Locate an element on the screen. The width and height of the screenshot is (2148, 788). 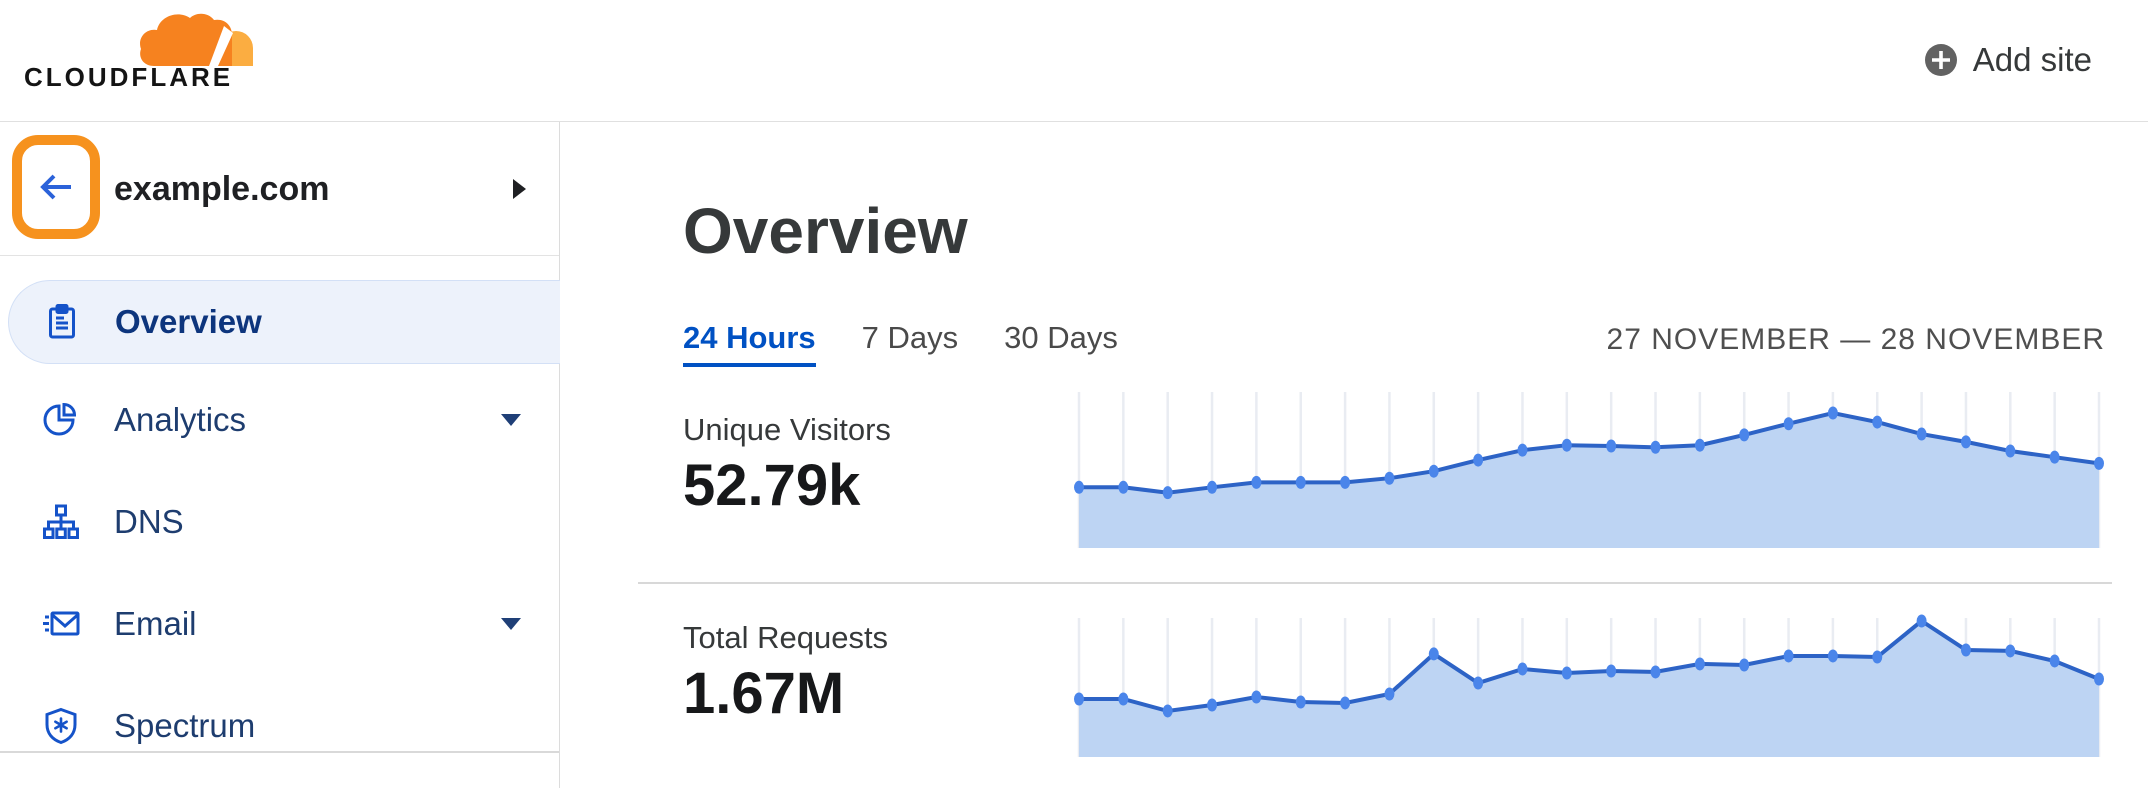
unique-visitors-label: Unique Visitors is located at coordinates (787, 429).